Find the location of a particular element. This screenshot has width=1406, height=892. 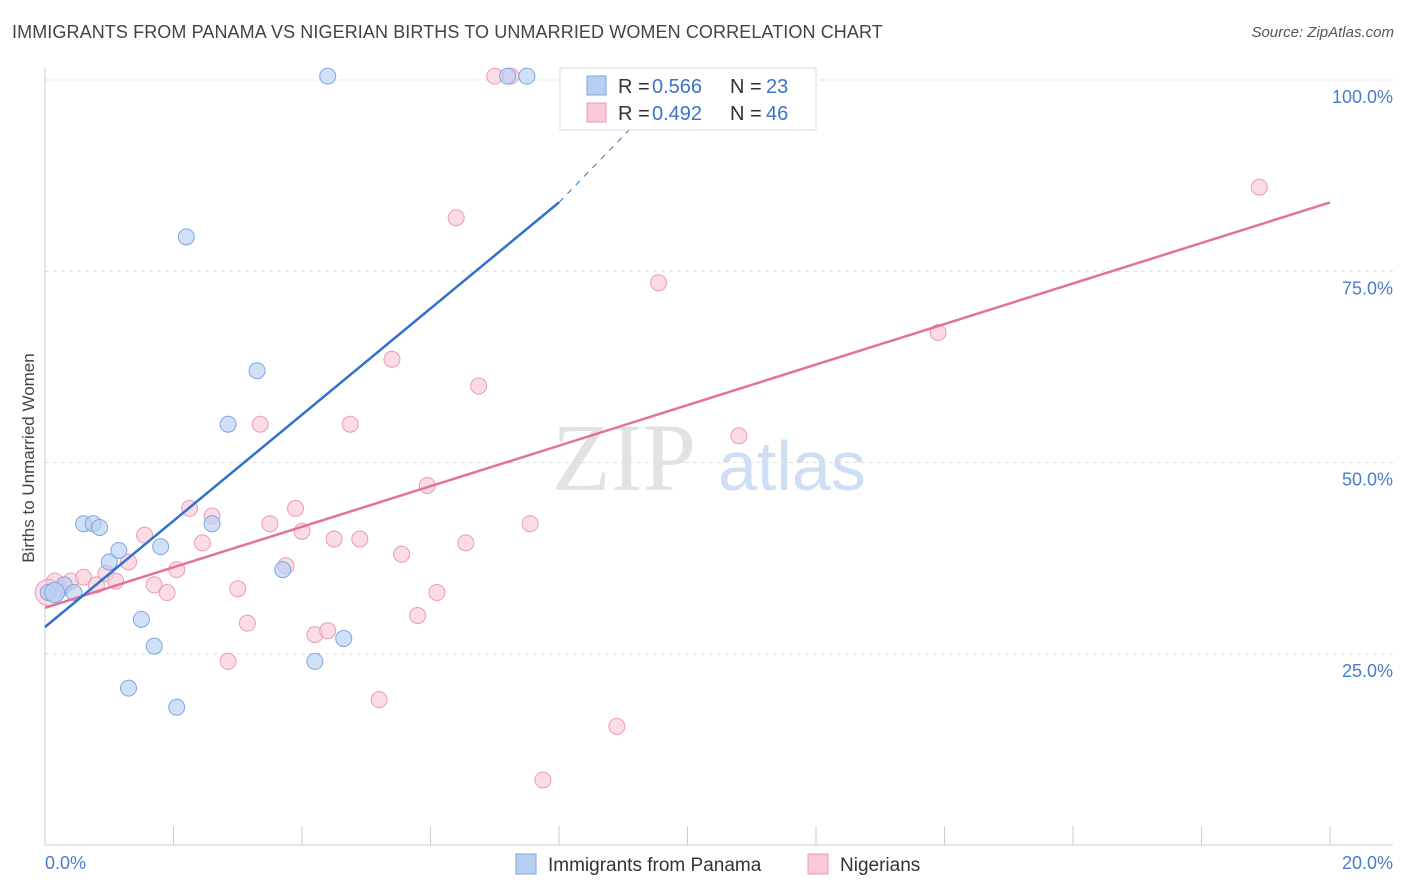

legend-n-label-panama: N = is located at coordinates (746, 87).